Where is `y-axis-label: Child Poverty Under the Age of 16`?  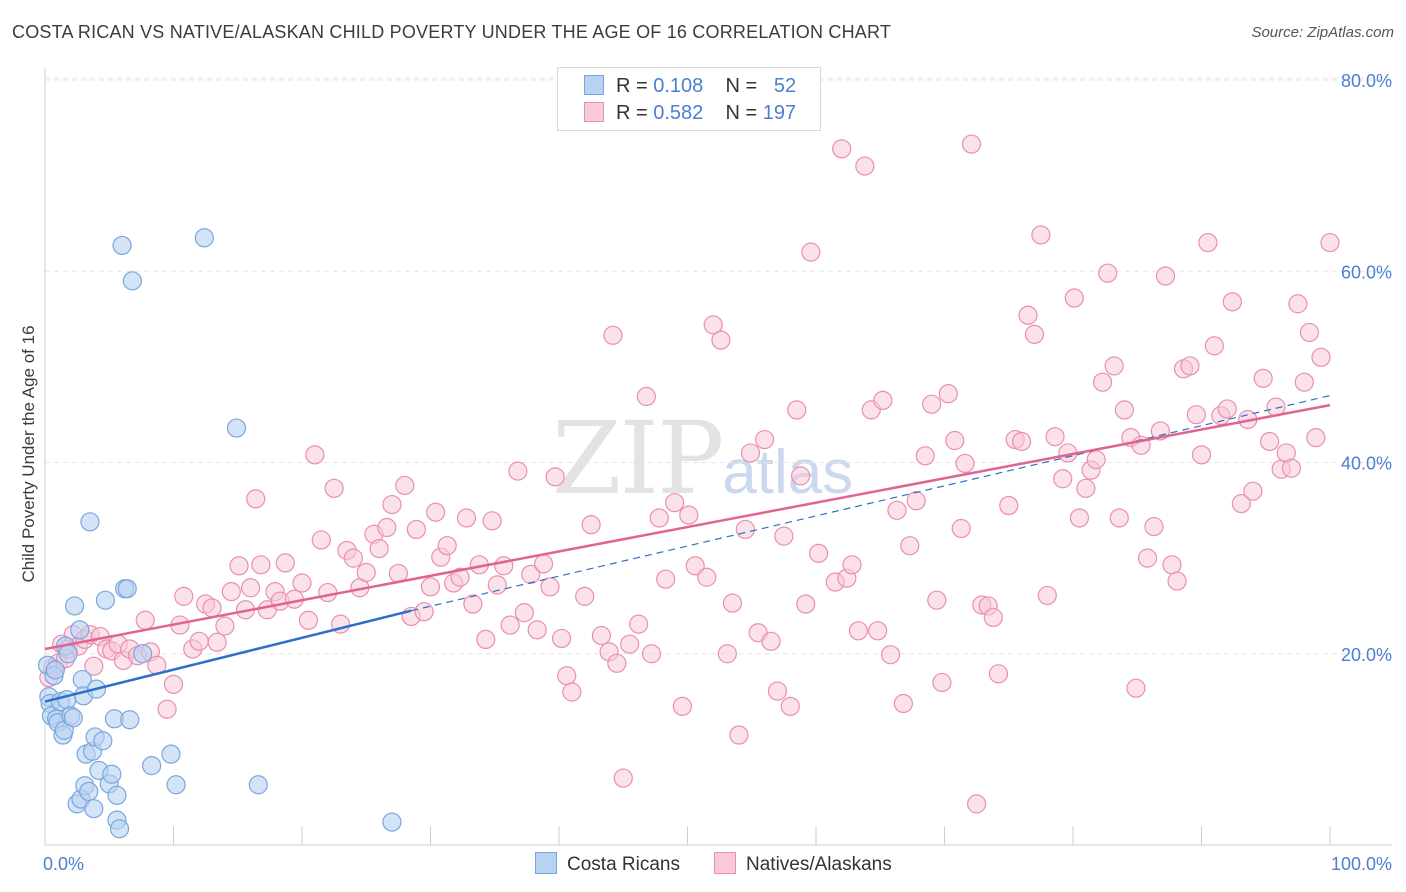 y-axis-label: Child Poverty Under the Age of 16 is located at coordinates (28, 453).